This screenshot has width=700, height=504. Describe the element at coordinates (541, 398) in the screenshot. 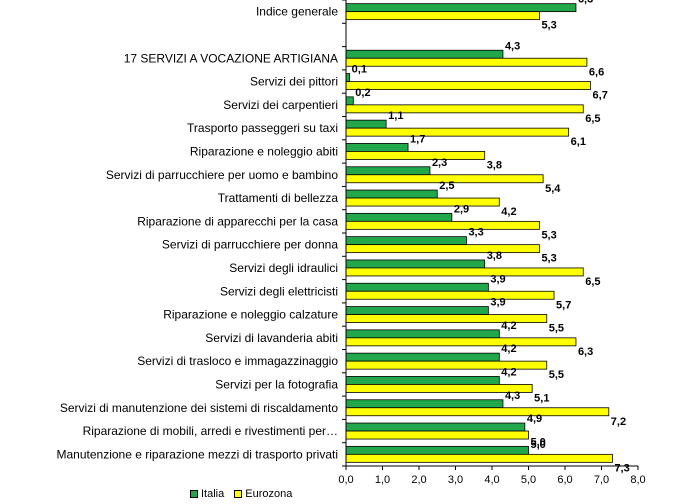

I see `data-label-eurozona: 5,1` at that location.